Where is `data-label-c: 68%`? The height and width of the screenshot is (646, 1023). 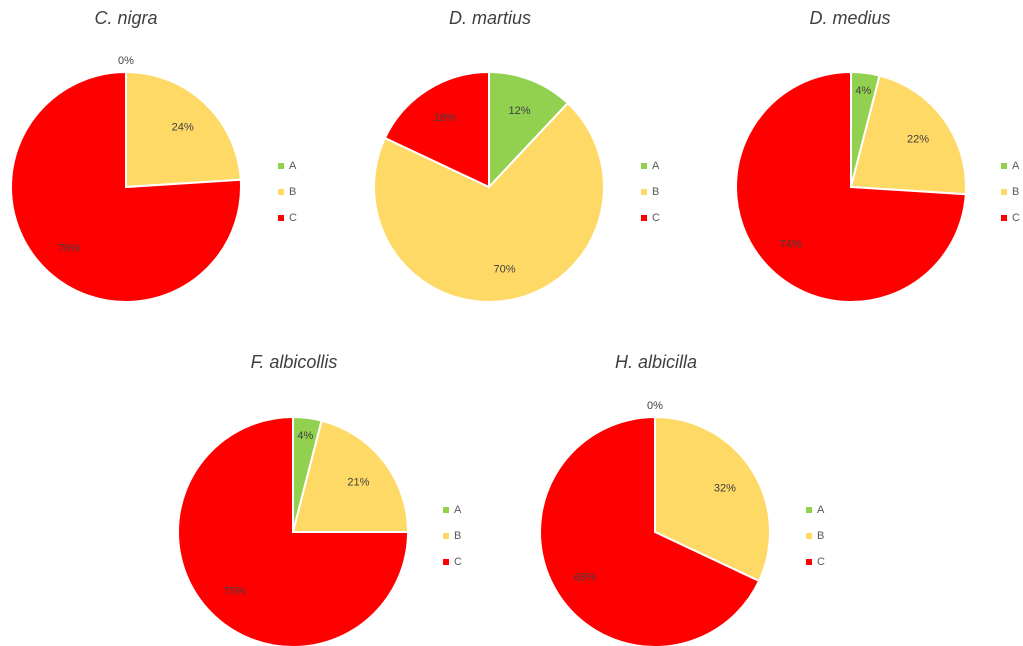 data-label-c: 68% is located at coordinates (585, 577).